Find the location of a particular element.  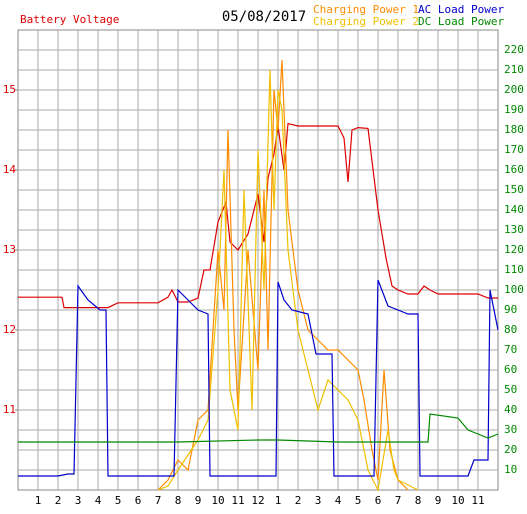

y2-tick-label: 80 is located at coordinates (510, 329).